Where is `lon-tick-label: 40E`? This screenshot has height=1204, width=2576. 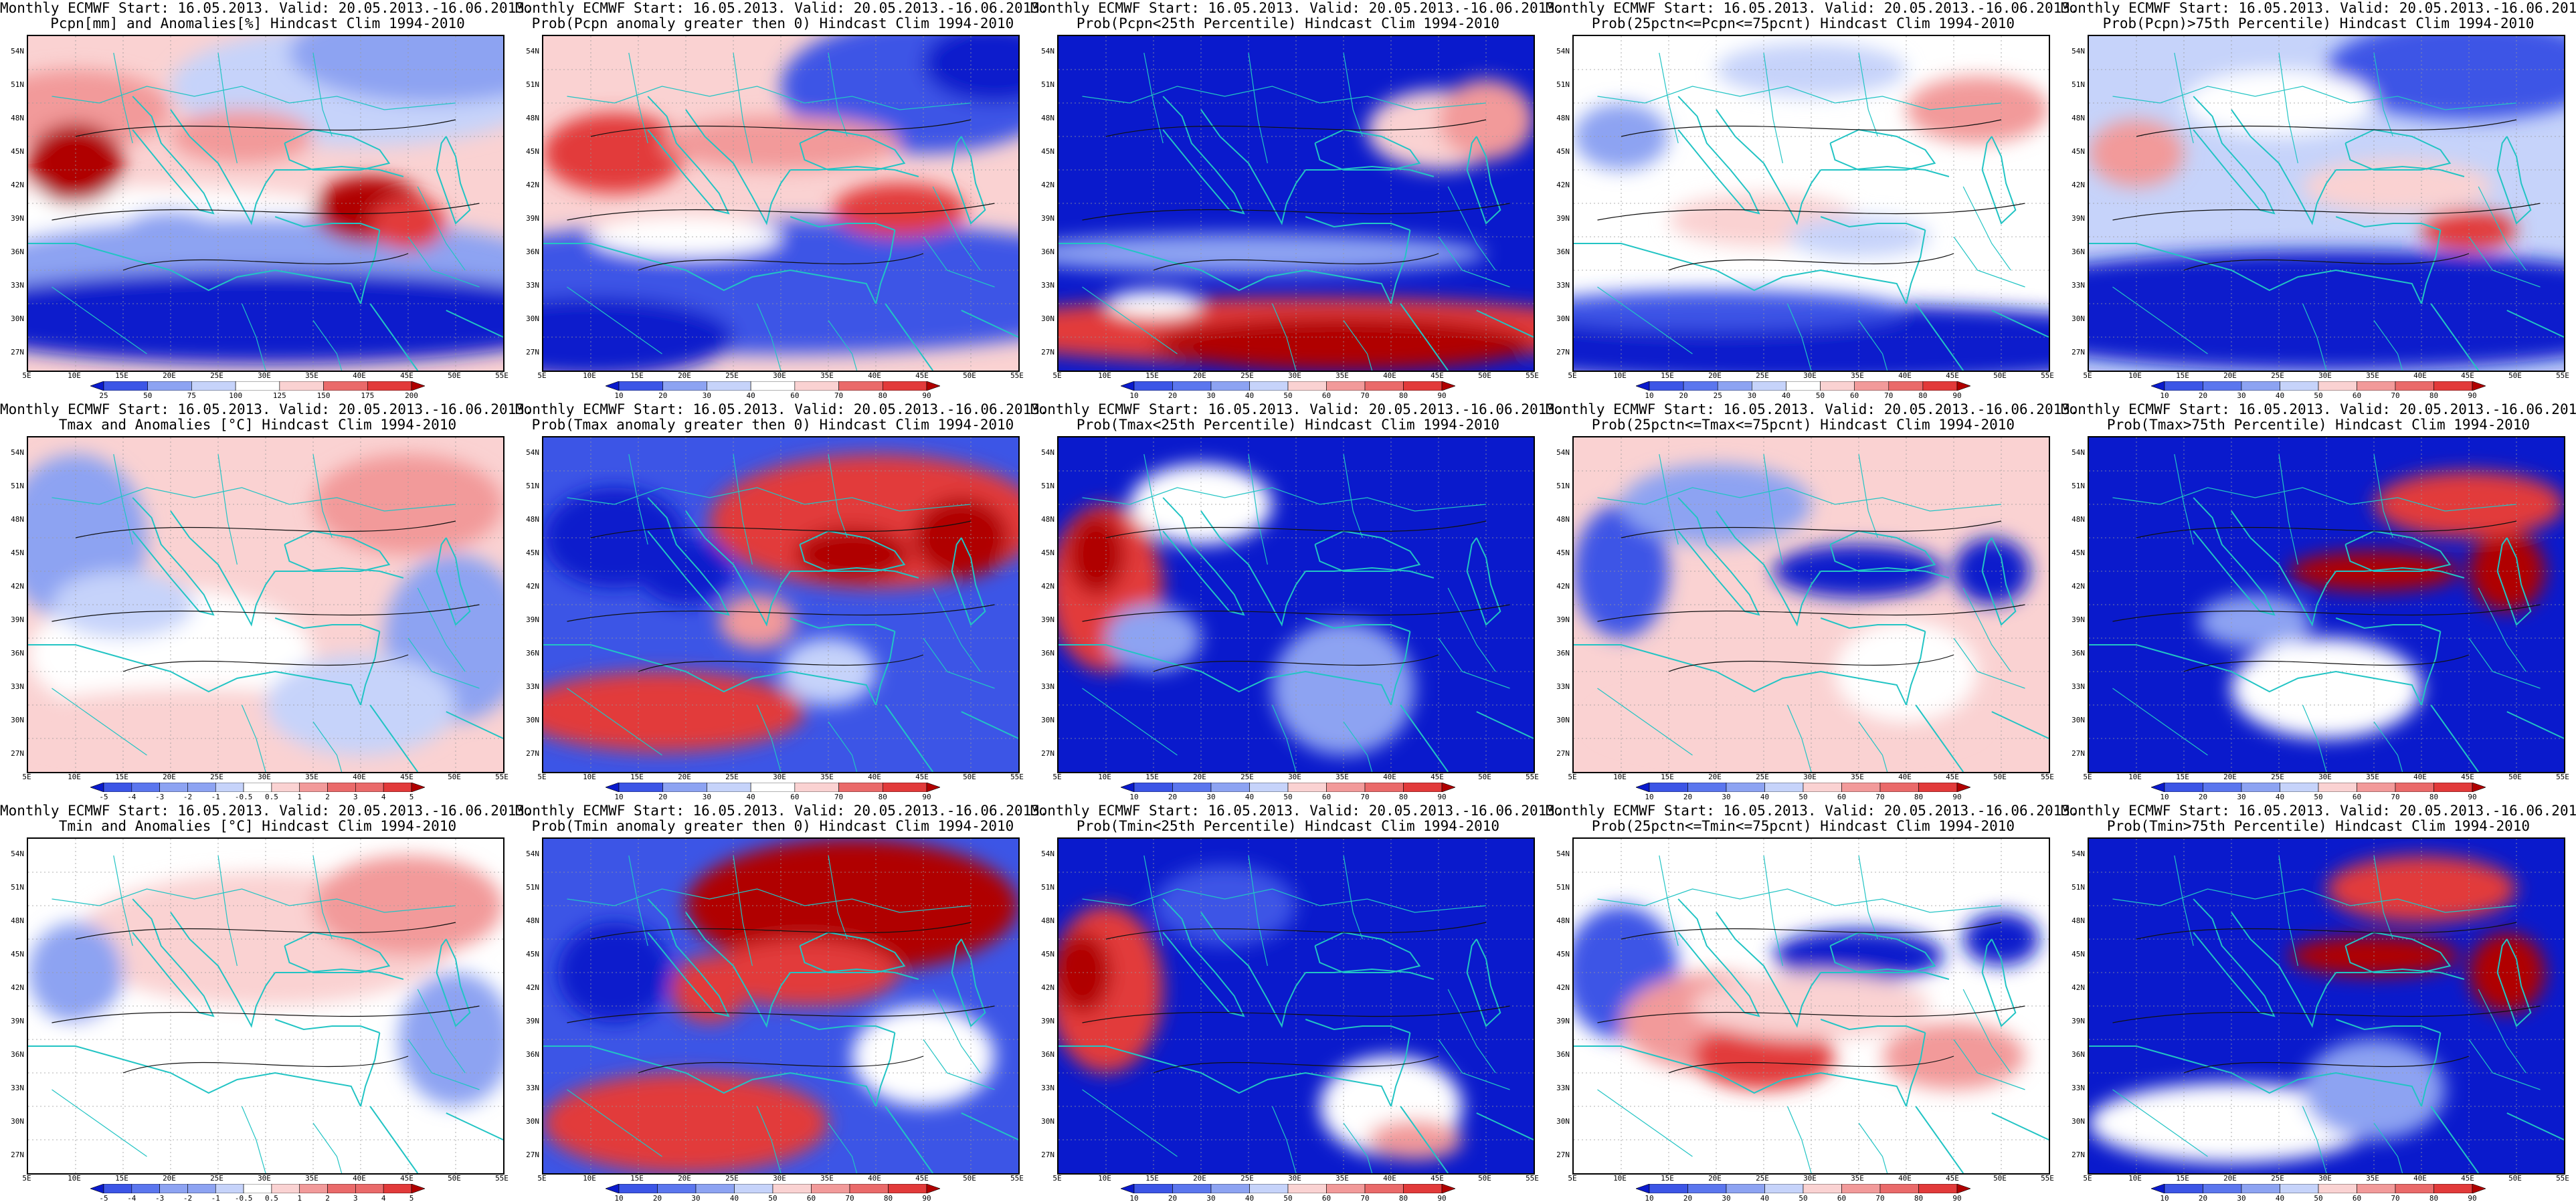 lon-tick-label: 40E is located at coordinates (360, 777).